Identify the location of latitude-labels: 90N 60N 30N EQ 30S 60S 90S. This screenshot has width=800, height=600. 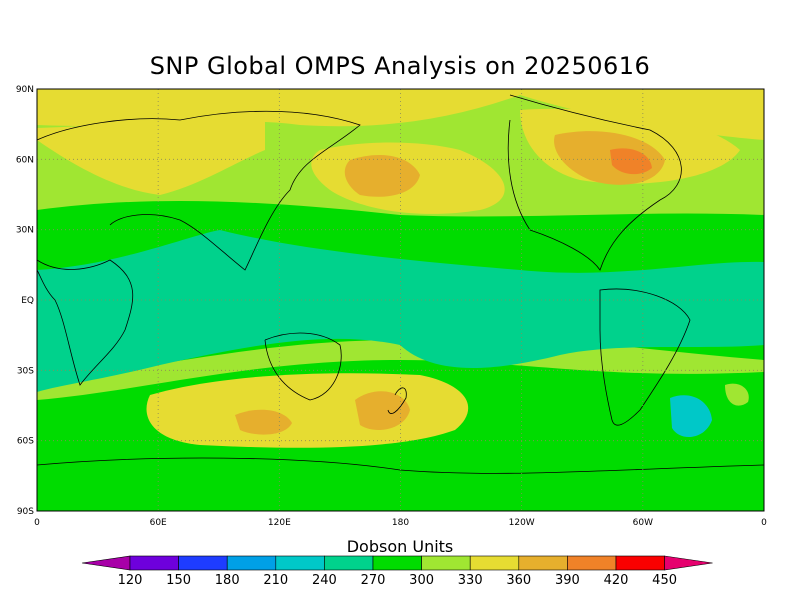
(25, 301).